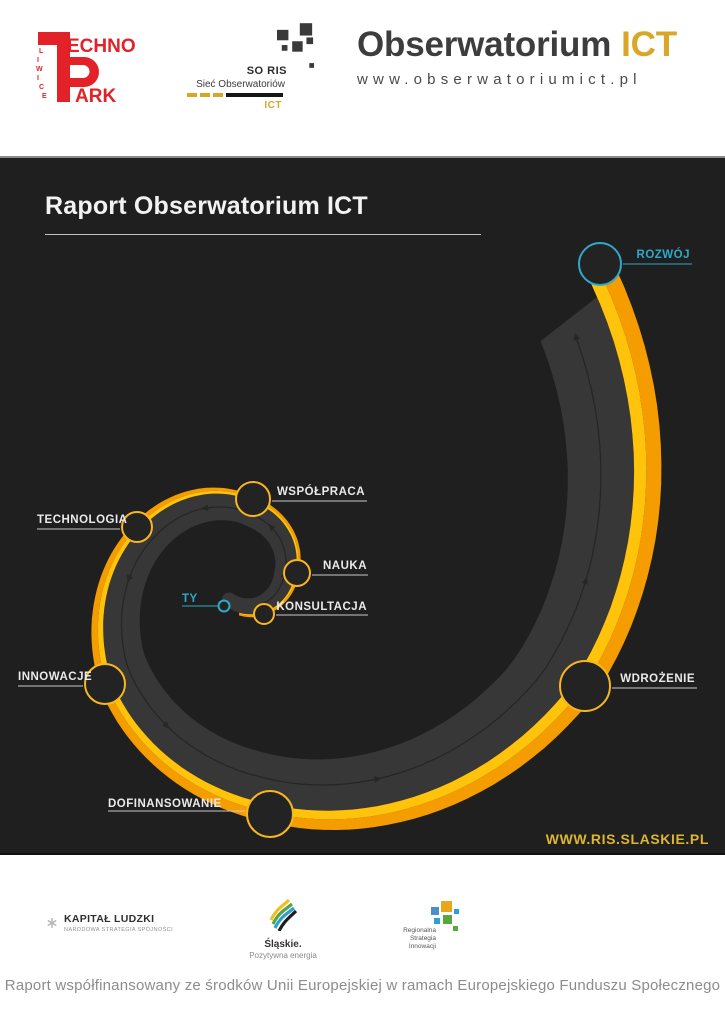 The height and width of the screenshot is (1024, 725). Describe the element at coordinates (422, 938) in the screenshot. I see `rsi-line-2: Strategia` at that location.